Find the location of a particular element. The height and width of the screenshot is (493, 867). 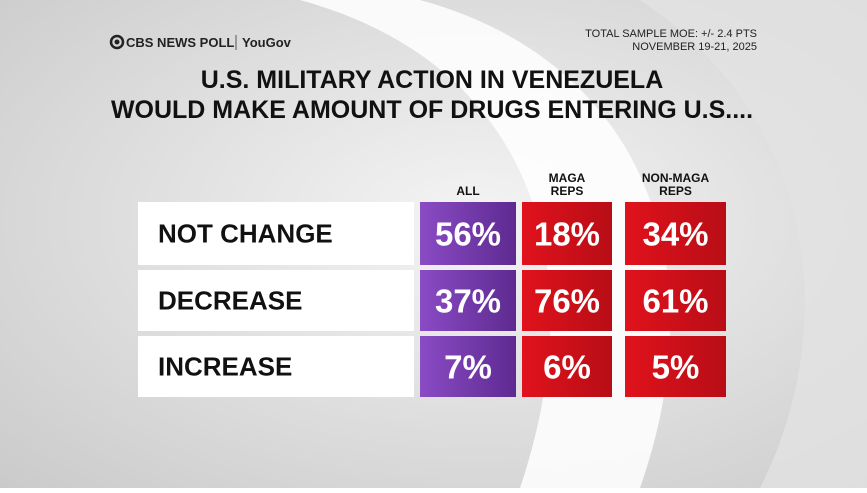

cell-value: 5% is located at coordinates (676, 367).